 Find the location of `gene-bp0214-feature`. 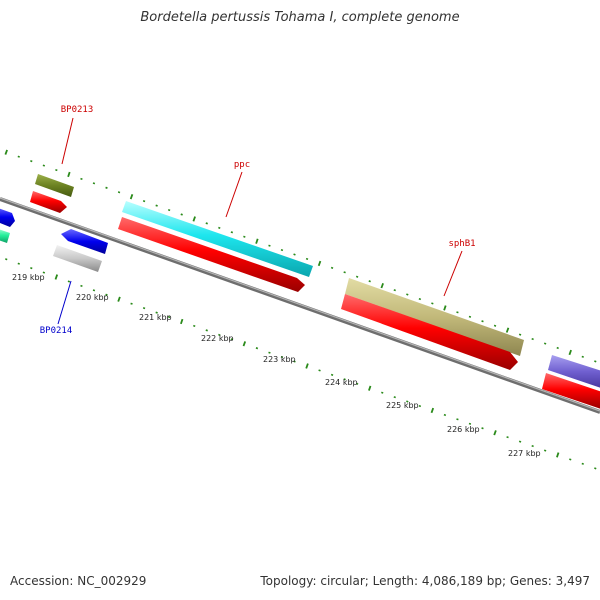

gene-bp0214-feature is located at coordinates (77, 258).